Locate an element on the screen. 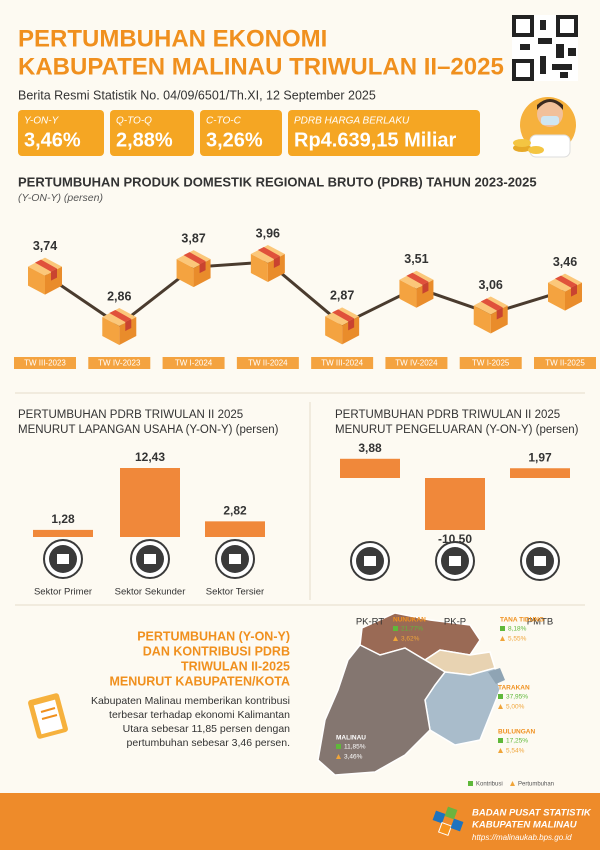 The width and height of the screenshot is (600, 850). data-label: 3,46 is located at coordinates (565, 262).